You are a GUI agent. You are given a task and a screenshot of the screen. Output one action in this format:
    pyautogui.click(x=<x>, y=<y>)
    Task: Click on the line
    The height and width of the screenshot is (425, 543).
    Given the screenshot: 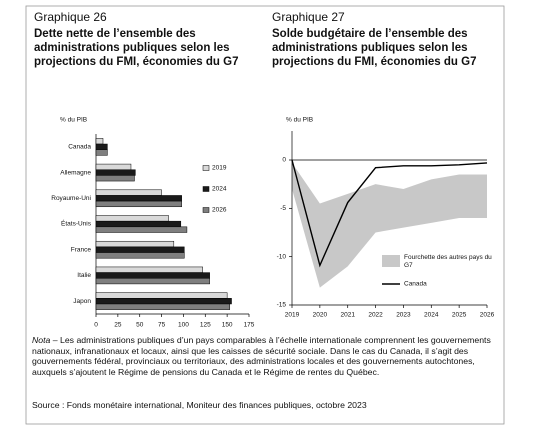 What is the action you would take?
    pyautogui.click(x=389, y=213)
    